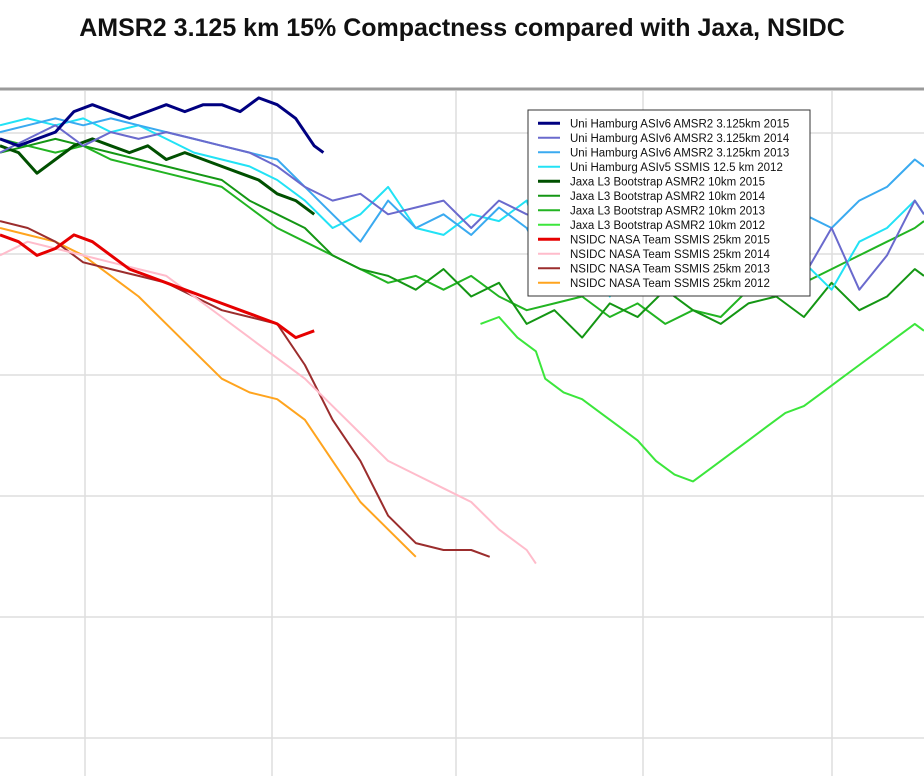  What do you see at coordinates (679, 124) in the screenshot?
I see `legend-label-0: Uni Hamburg ASIv6 AMSR2 3.125km 2015` at bounding box center [679, 124].